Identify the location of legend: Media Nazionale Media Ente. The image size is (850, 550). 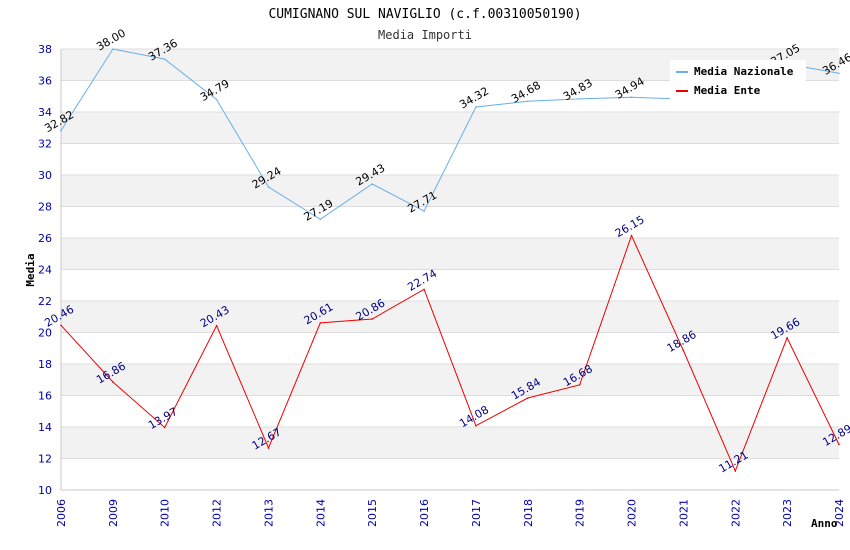
(738, 80).